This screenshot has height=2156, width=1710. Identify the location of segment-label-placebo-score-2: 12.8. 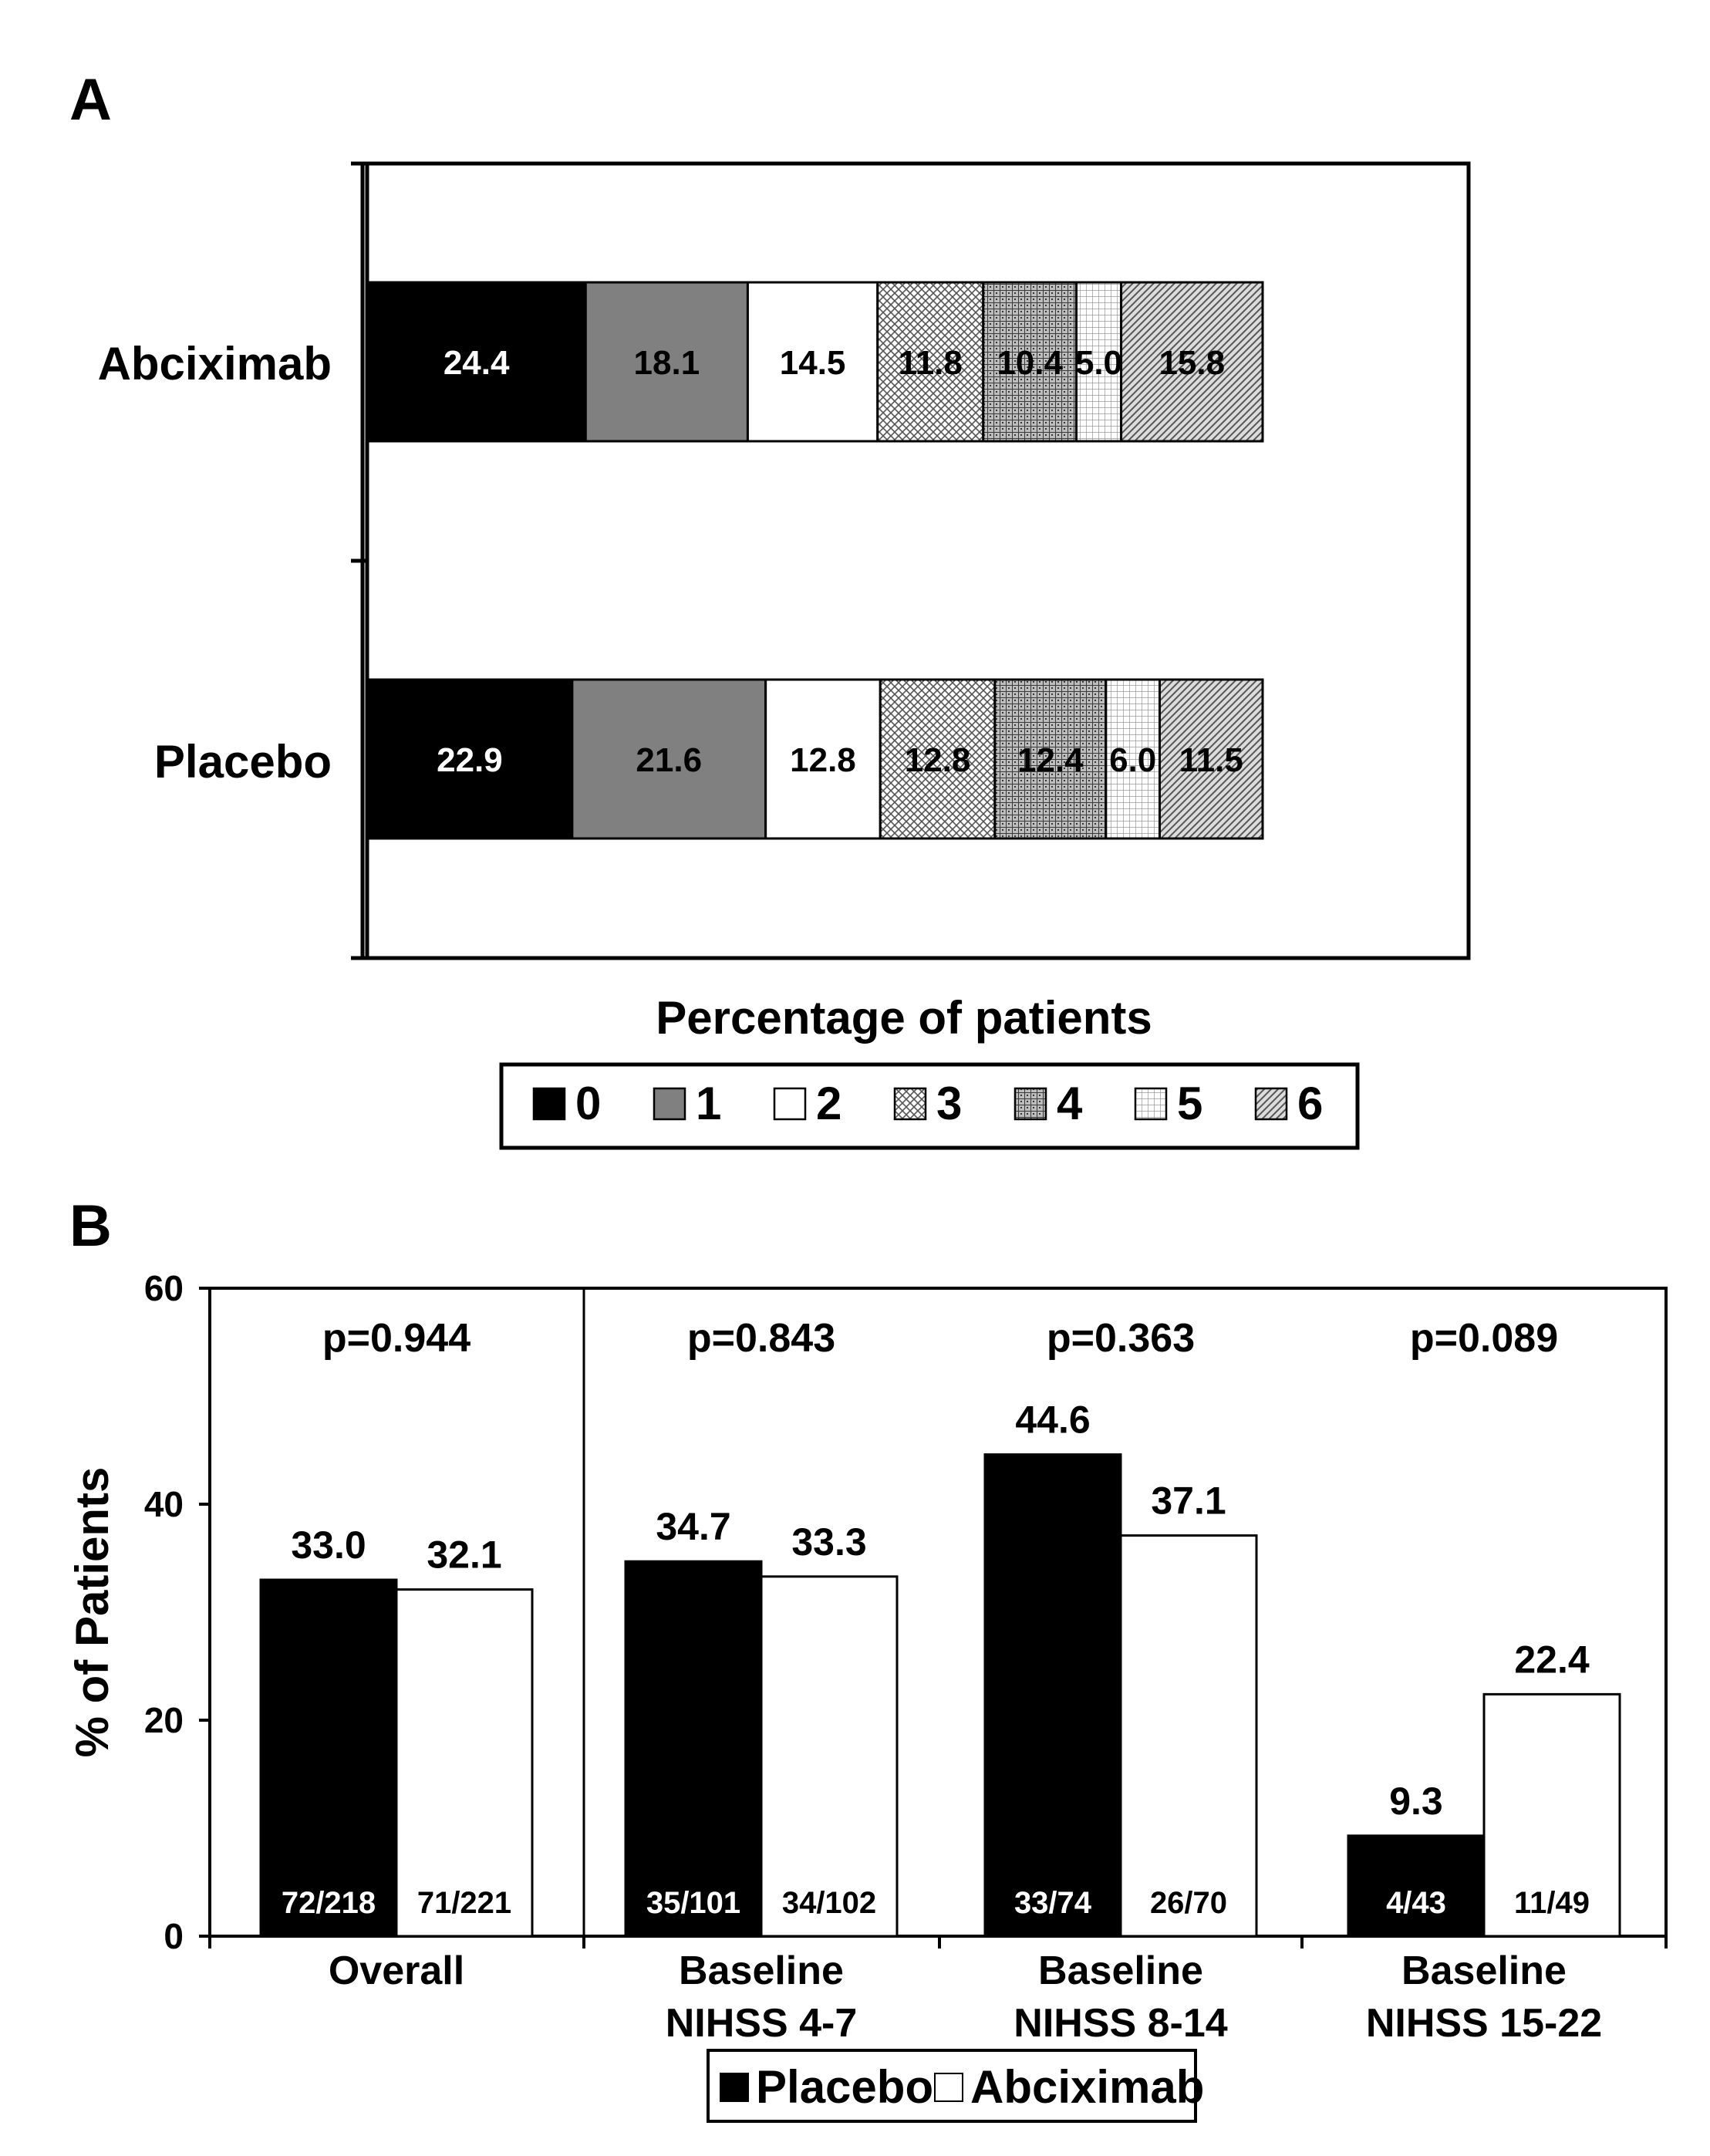
(823, 760).